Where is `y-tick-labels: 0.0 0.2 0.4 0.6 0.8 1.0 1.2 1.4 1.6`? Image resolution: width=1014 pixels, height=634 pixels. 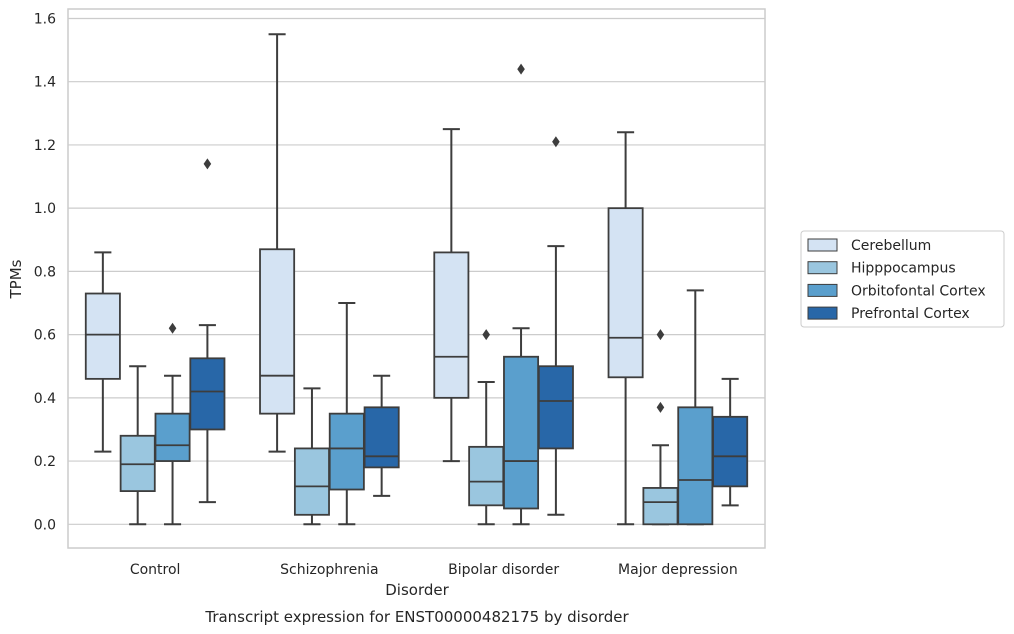
y-tick-labels: 0.0 0.2 0.4 0.6 0.8 1.0 1.2 1.4 1.6 is located at coordinates (45, 272).